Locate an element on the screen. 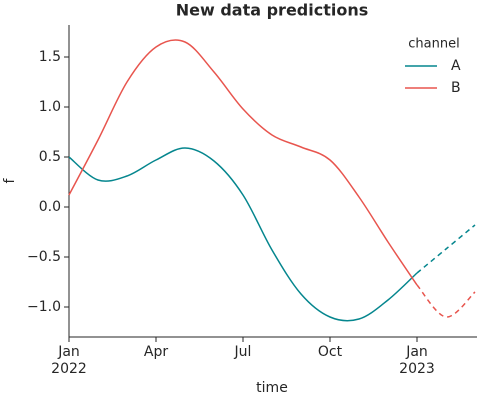 The width and height of the screenshot is (480, 400). y-axis-label: f is located at coordinates (10, 180).